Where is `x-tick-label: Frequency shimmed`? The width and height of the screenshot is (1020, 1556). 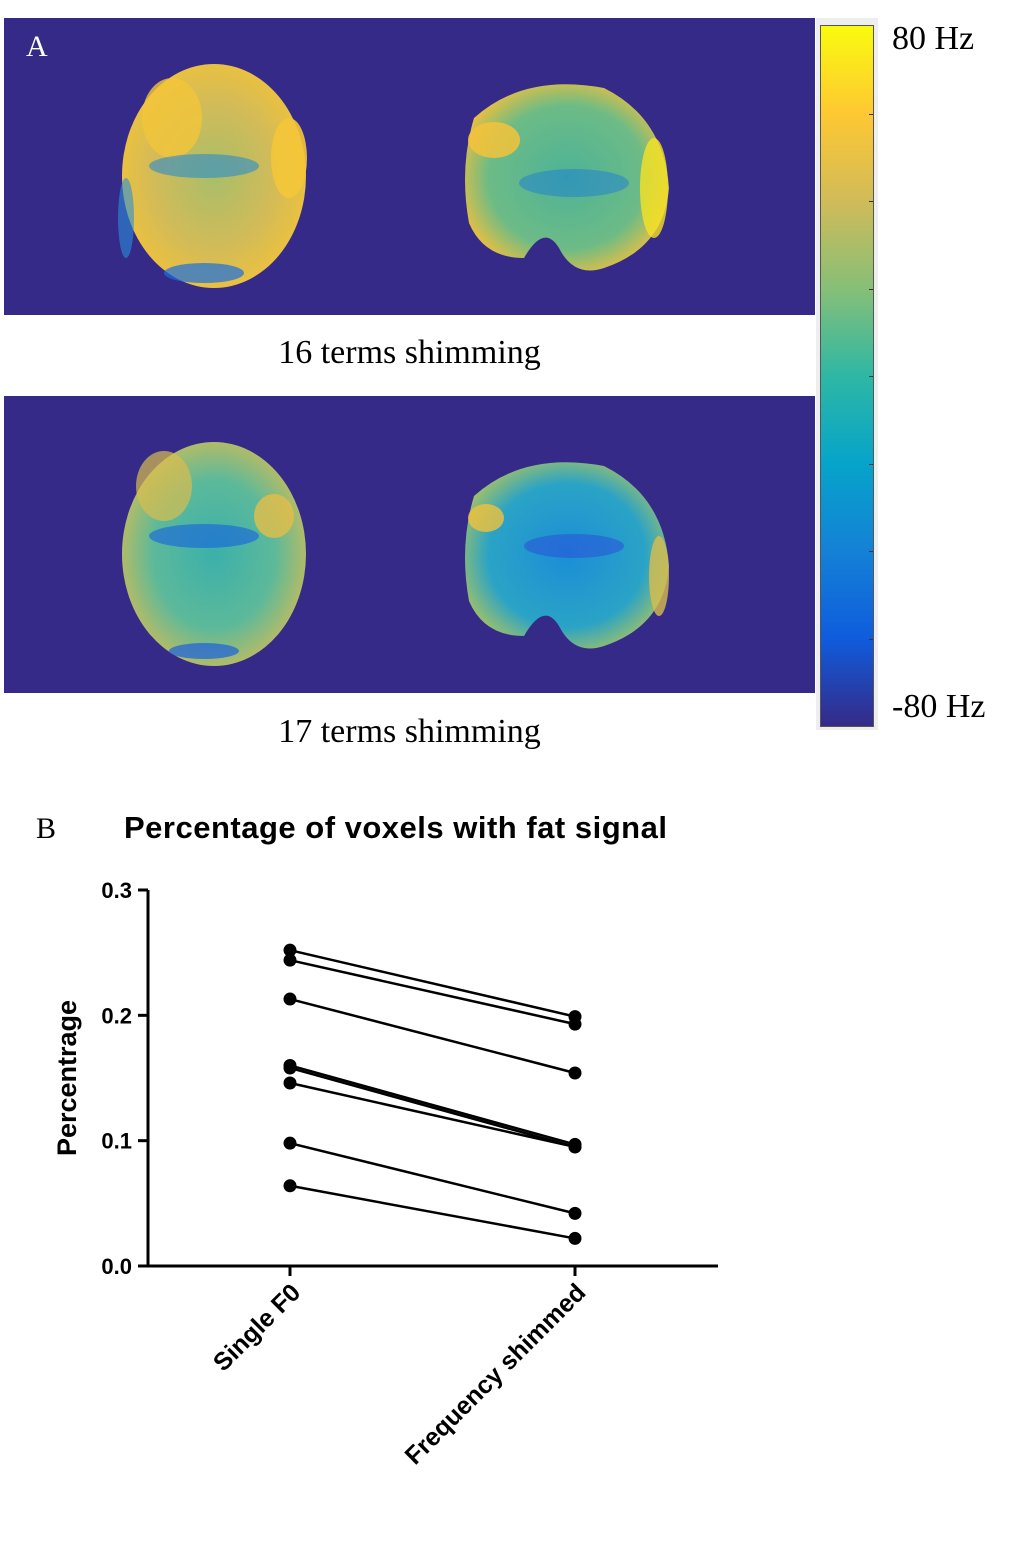 x-tick-label: Frequency shimmed is located at coordinates (496, 1374).